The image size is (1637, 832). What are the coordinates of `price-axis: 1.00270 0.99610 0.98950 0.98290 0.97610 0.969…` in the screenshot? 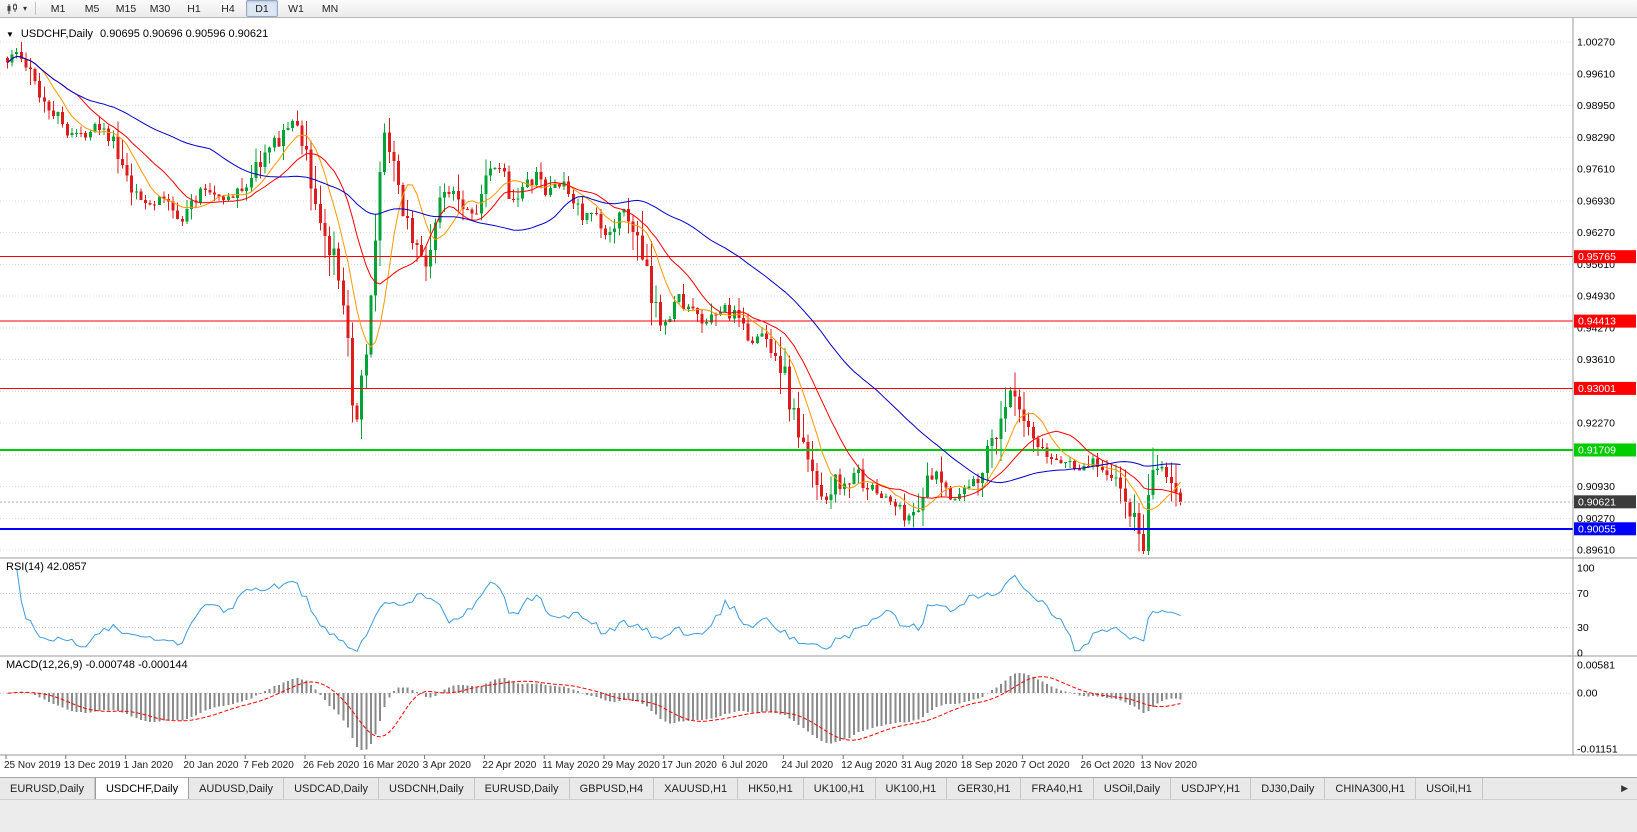 It's located at (1605, 297).